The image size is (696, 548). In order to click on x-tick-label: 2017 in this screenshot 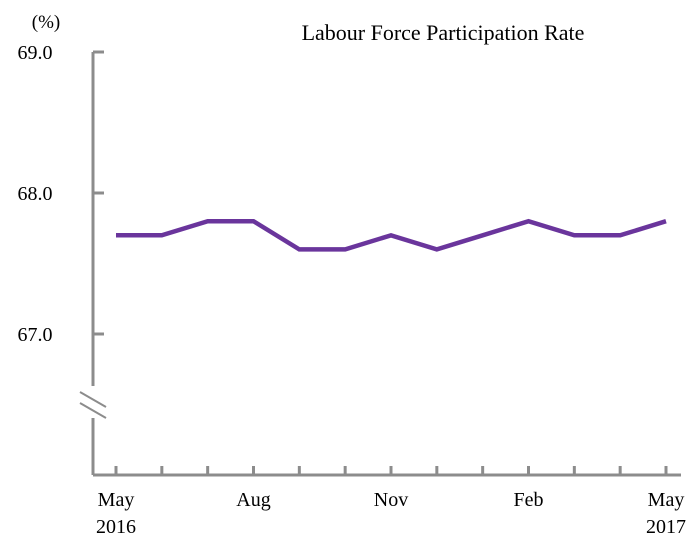, I will do `click(666, 527)`.